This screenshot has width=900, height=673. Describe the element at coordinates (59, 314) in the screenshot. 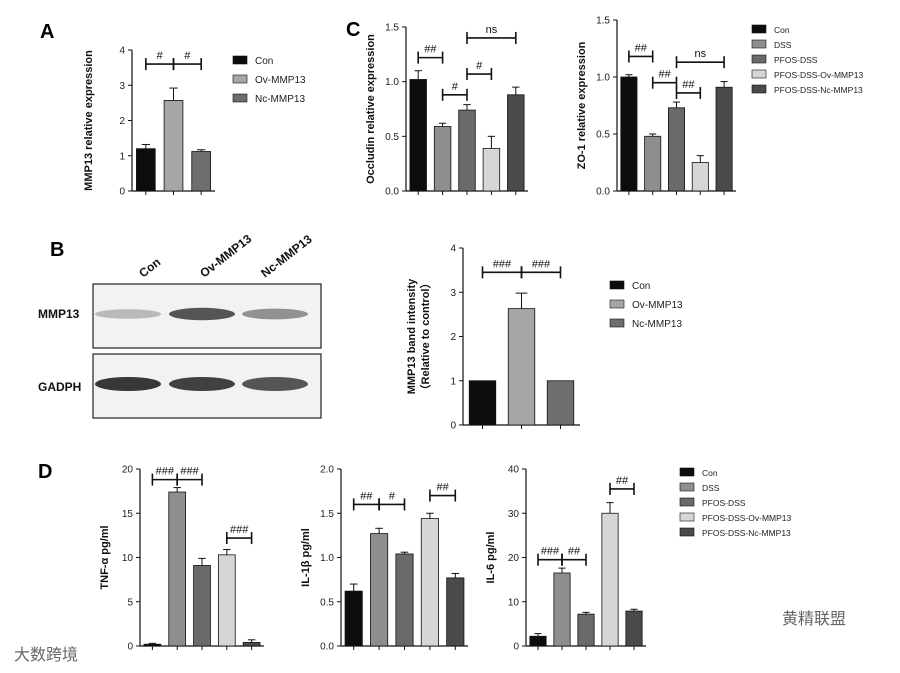

I see `blot-row-label-mmp13: MMP13` at that location.